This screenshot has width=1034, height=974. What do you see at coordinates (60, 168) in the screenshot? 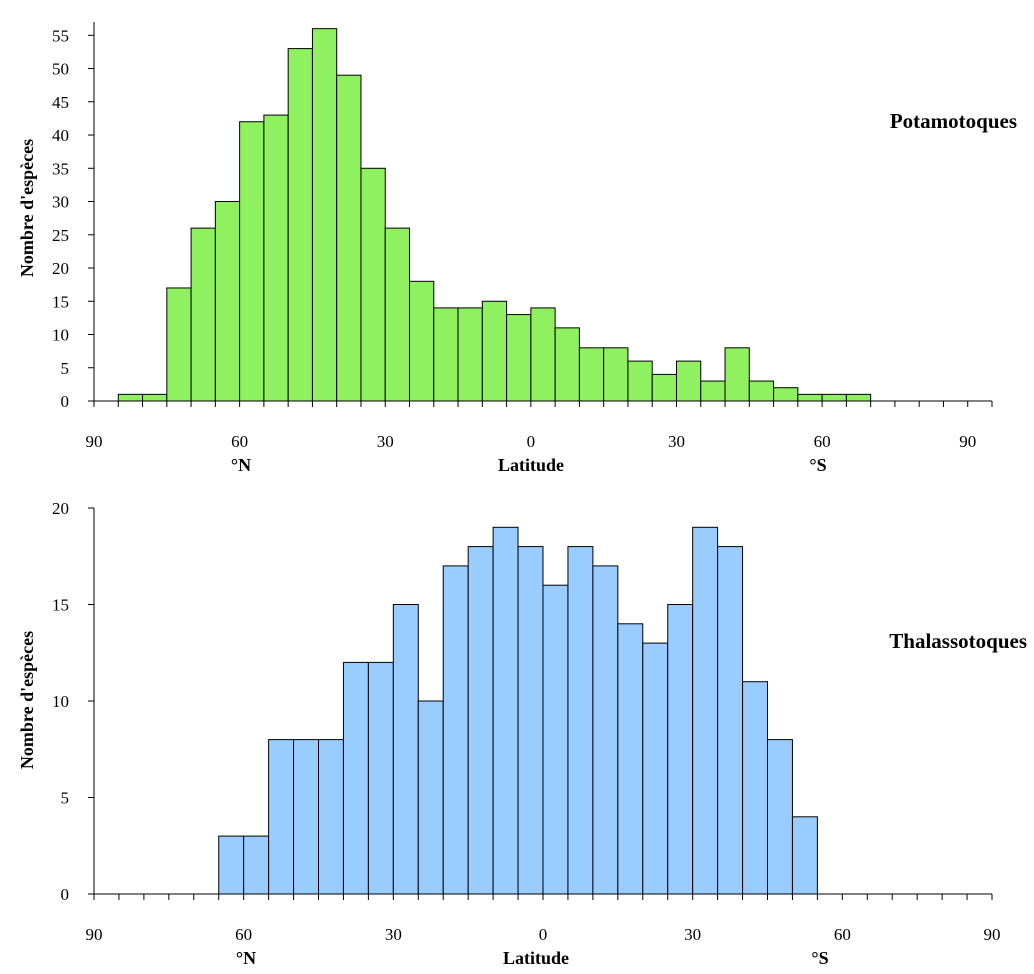
I see `y-tick-label: 35` at bounding box center [60, 168].